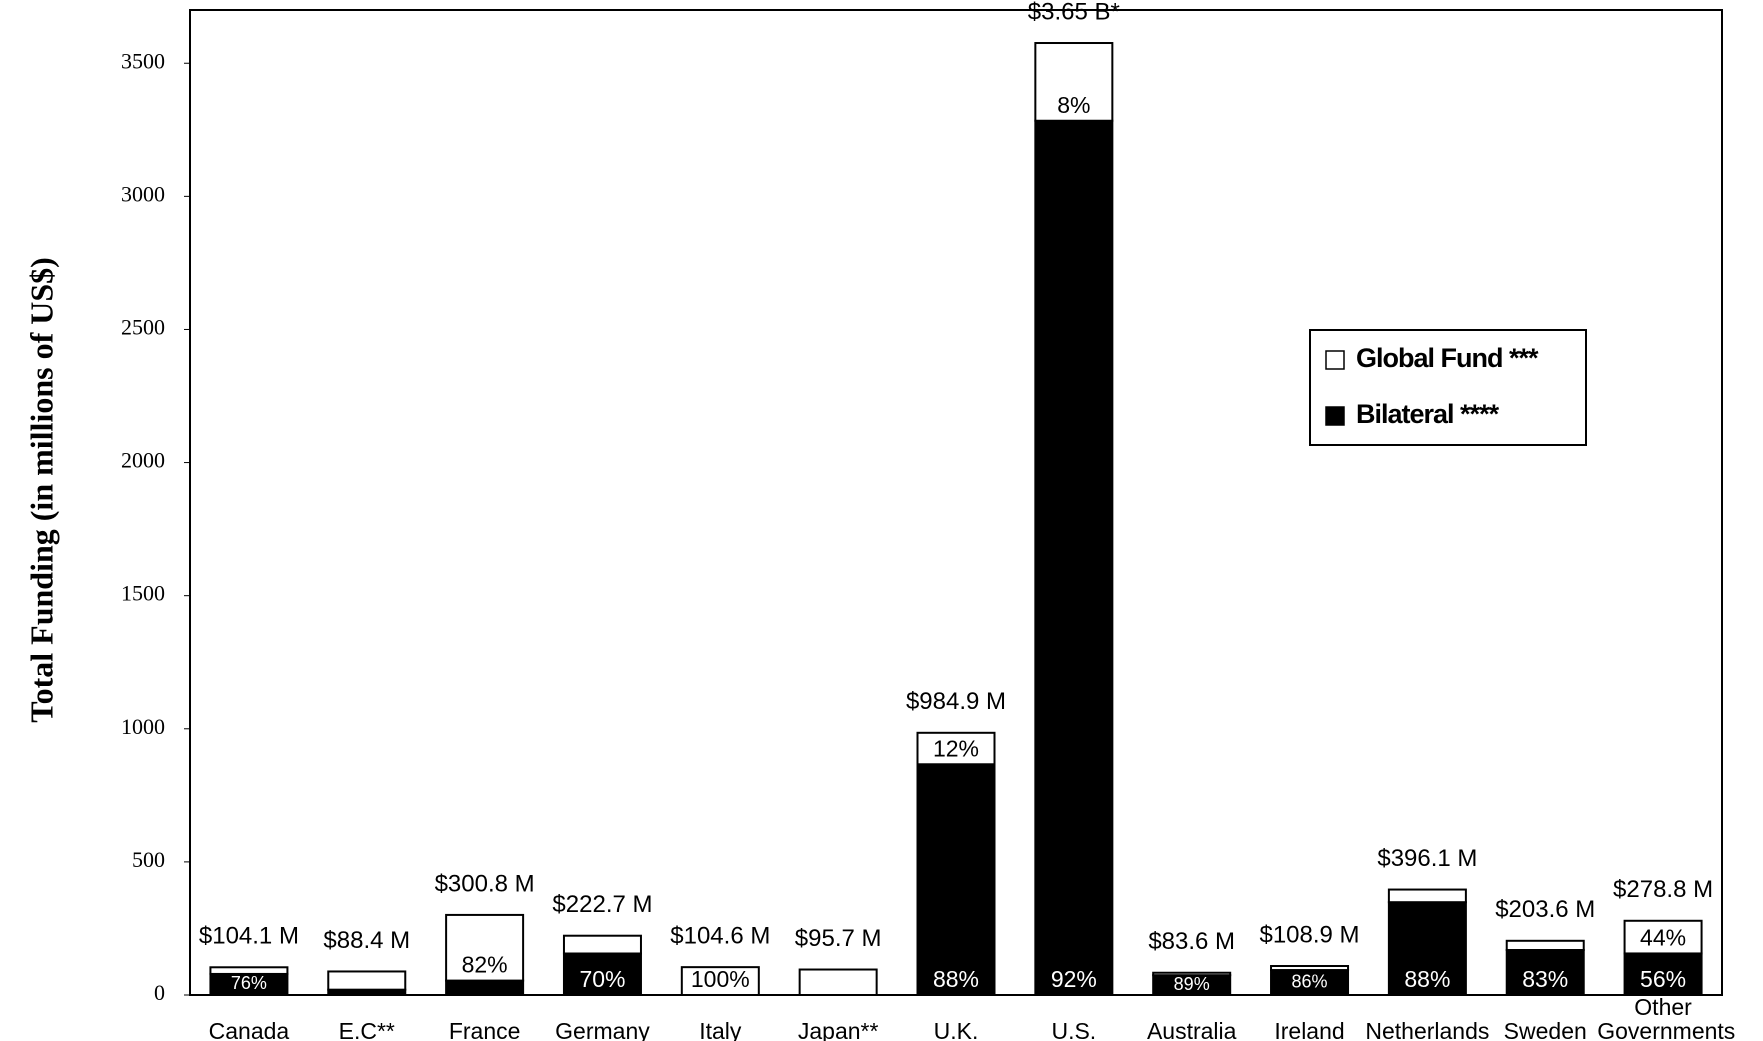  What do you see at coordinates (720, 1029) in the screenshot?
I see `x-tick-label: Italy` at bounding box center [720, 1029].